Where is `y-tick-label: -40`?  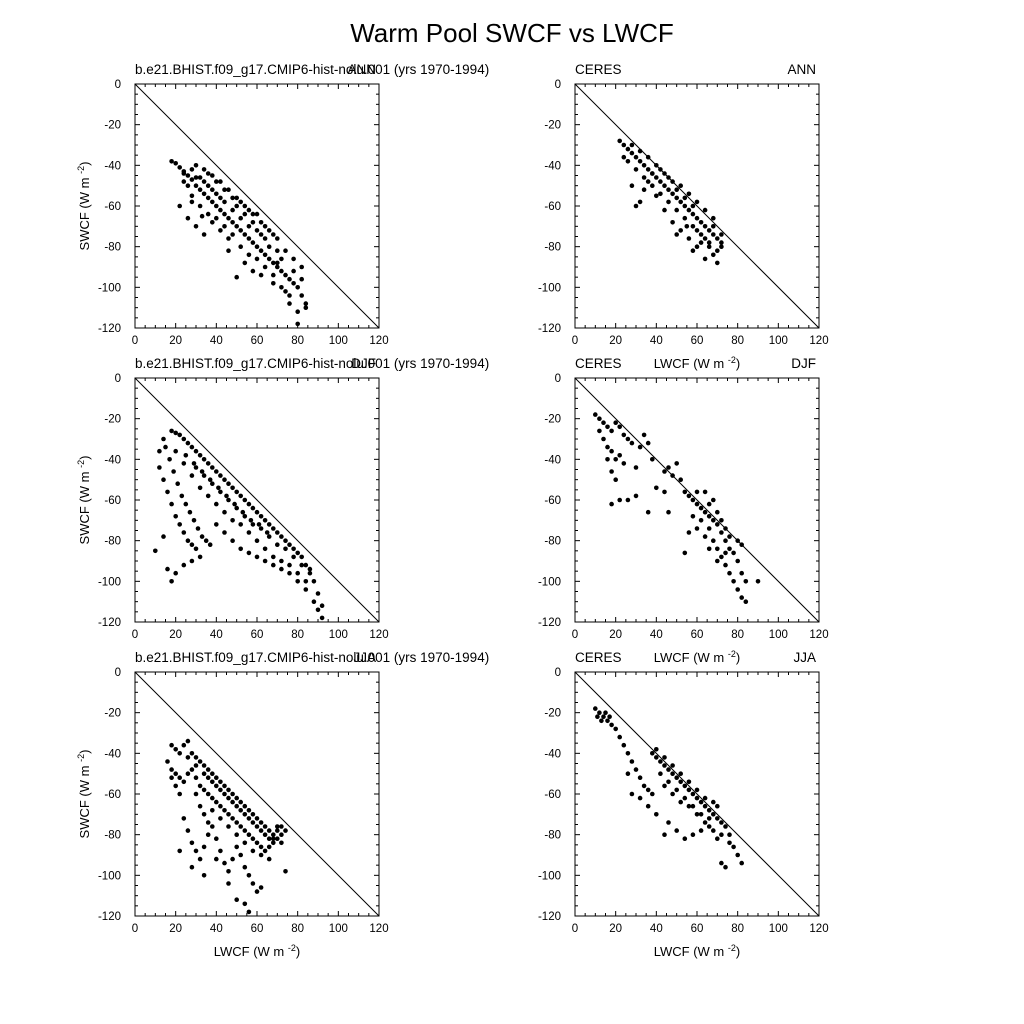 y-tick-label: -40 is located at coordinates (112, 460).